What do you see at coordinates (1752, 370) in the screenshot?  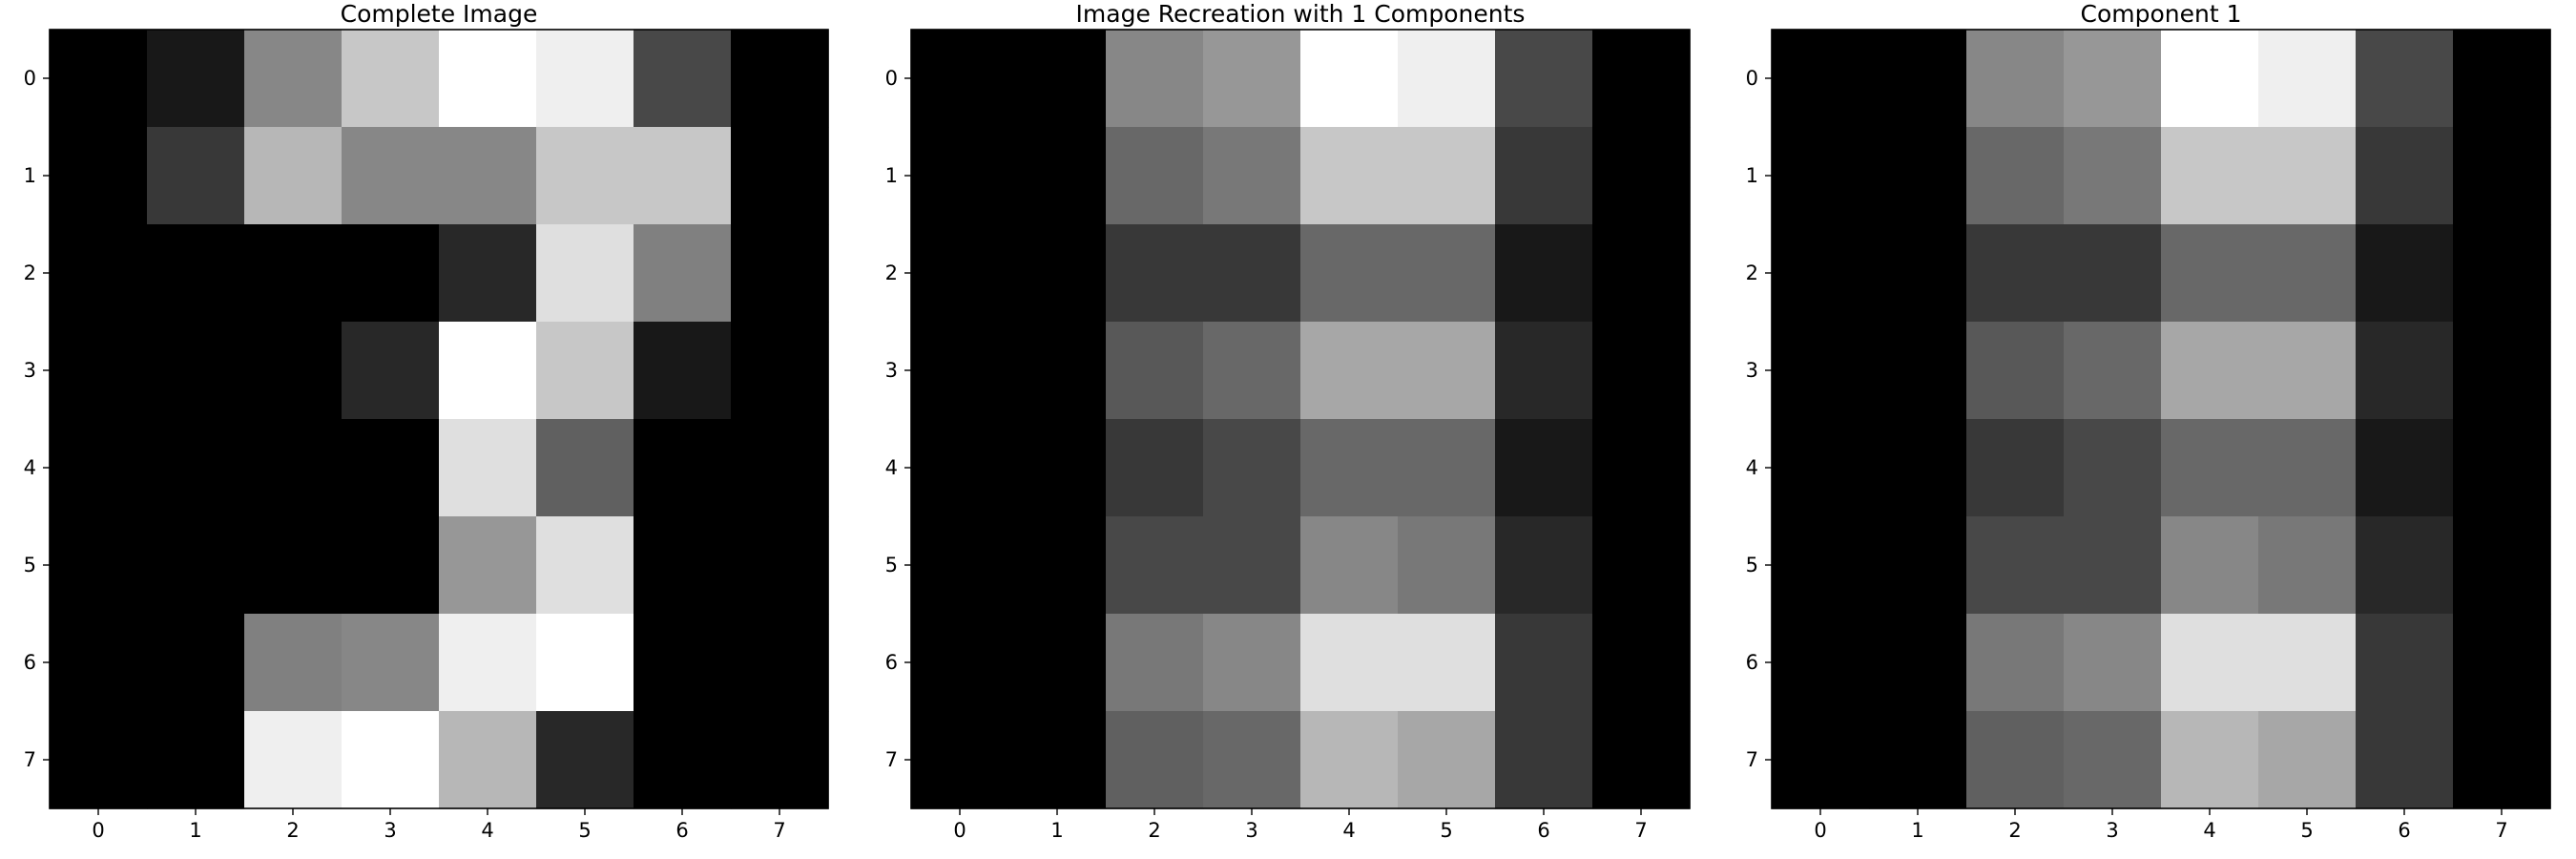 I see `y-tick-label: 3` at bounding box center [1752, 370].